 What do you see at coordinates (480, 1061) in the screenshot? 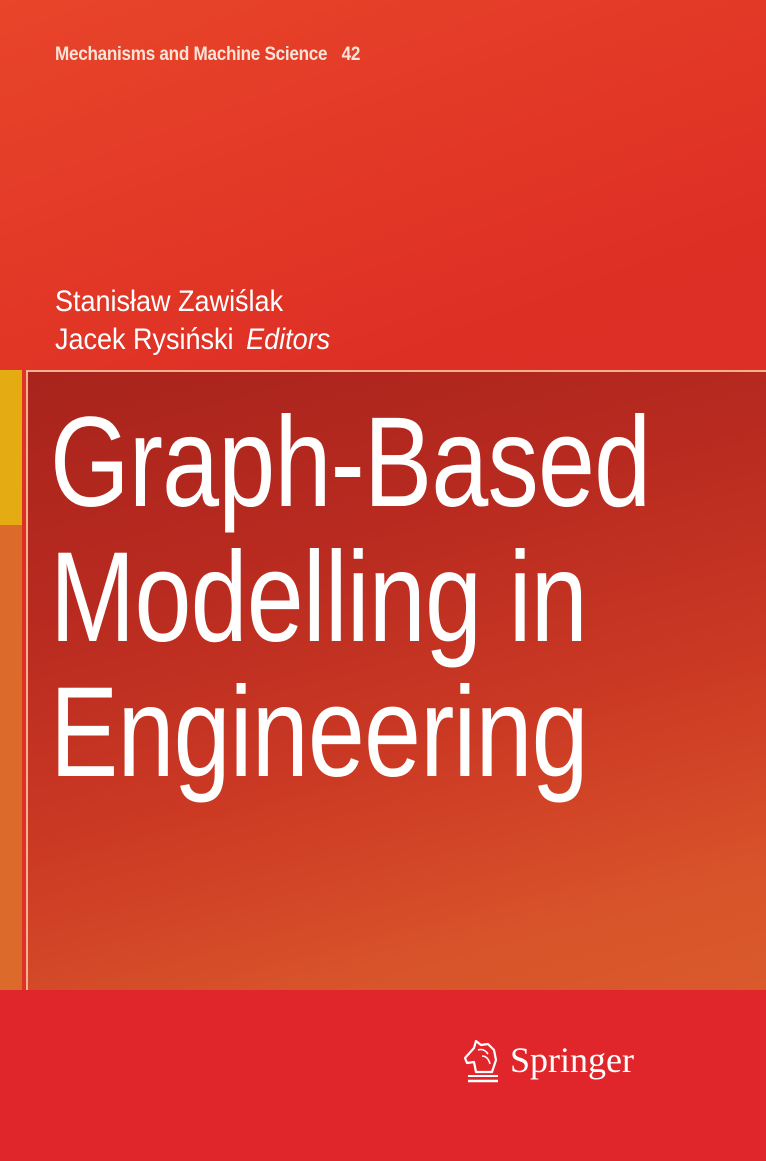
I see `knight-chess-icon` at bounding box center [480, 1061].